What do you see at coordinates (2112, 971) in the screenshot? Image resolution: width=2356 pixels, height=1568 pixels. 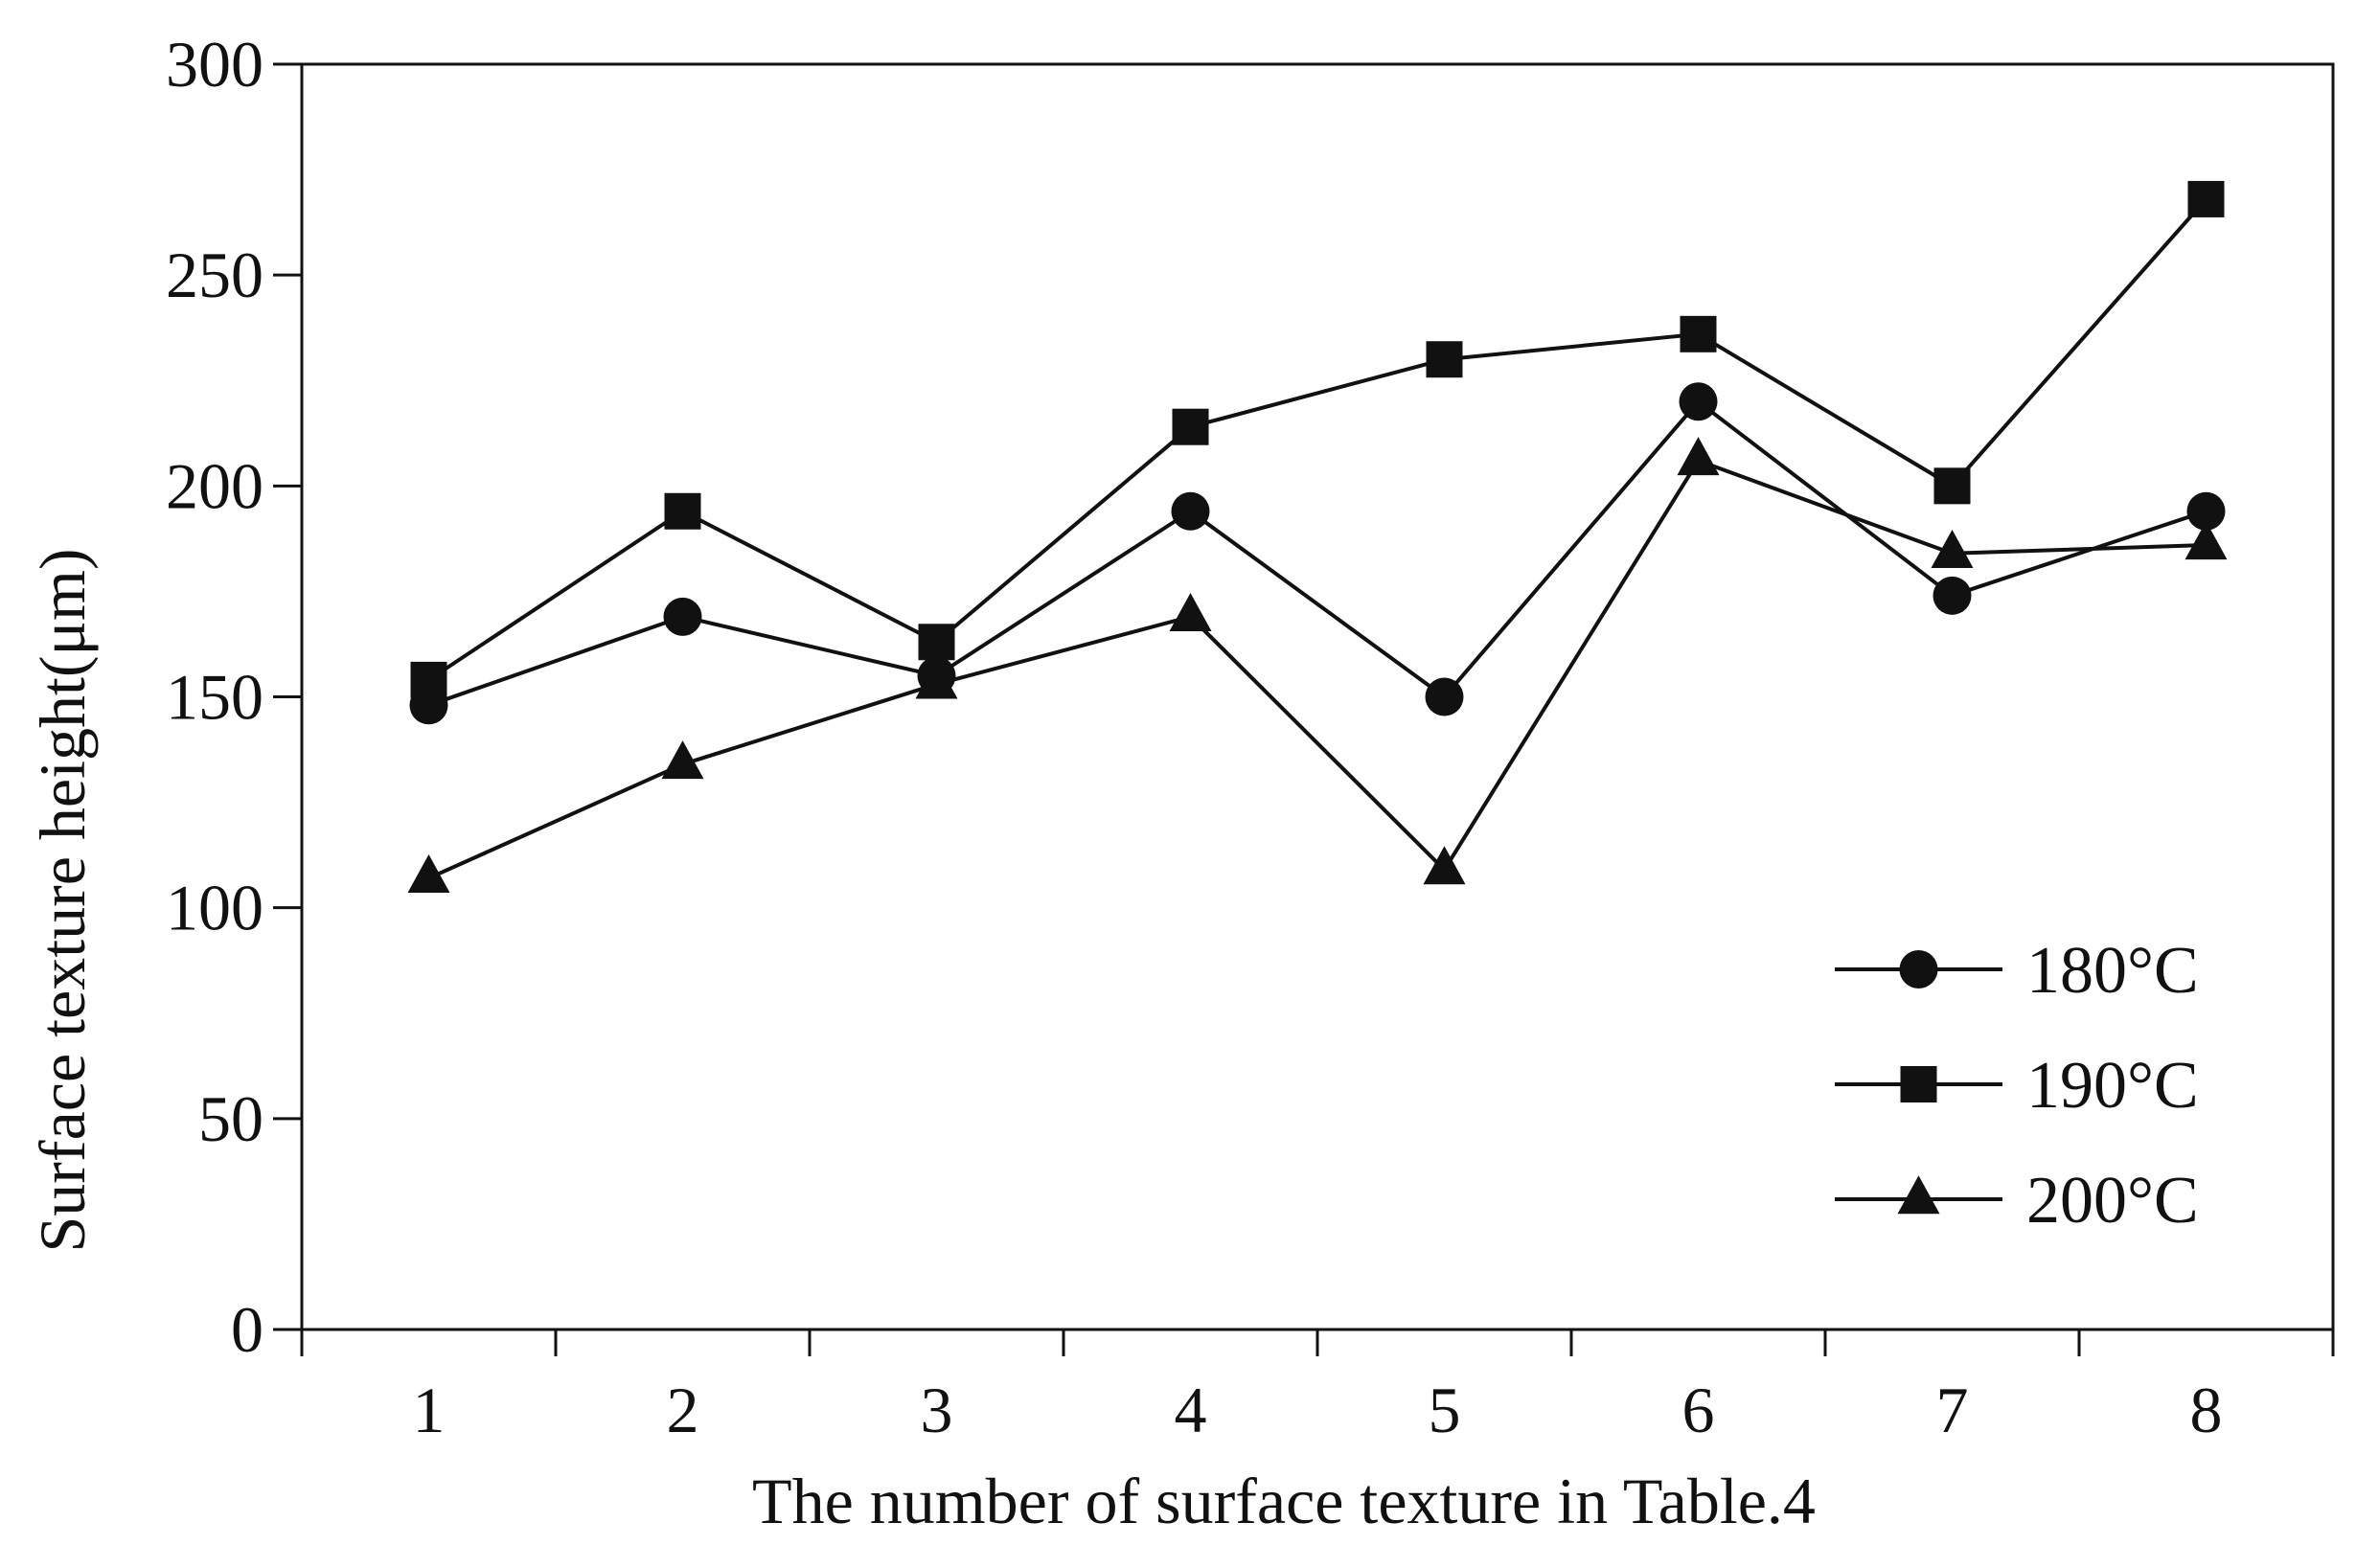 I see `legend-label: 180°C` at bounding box center [2112, 971].